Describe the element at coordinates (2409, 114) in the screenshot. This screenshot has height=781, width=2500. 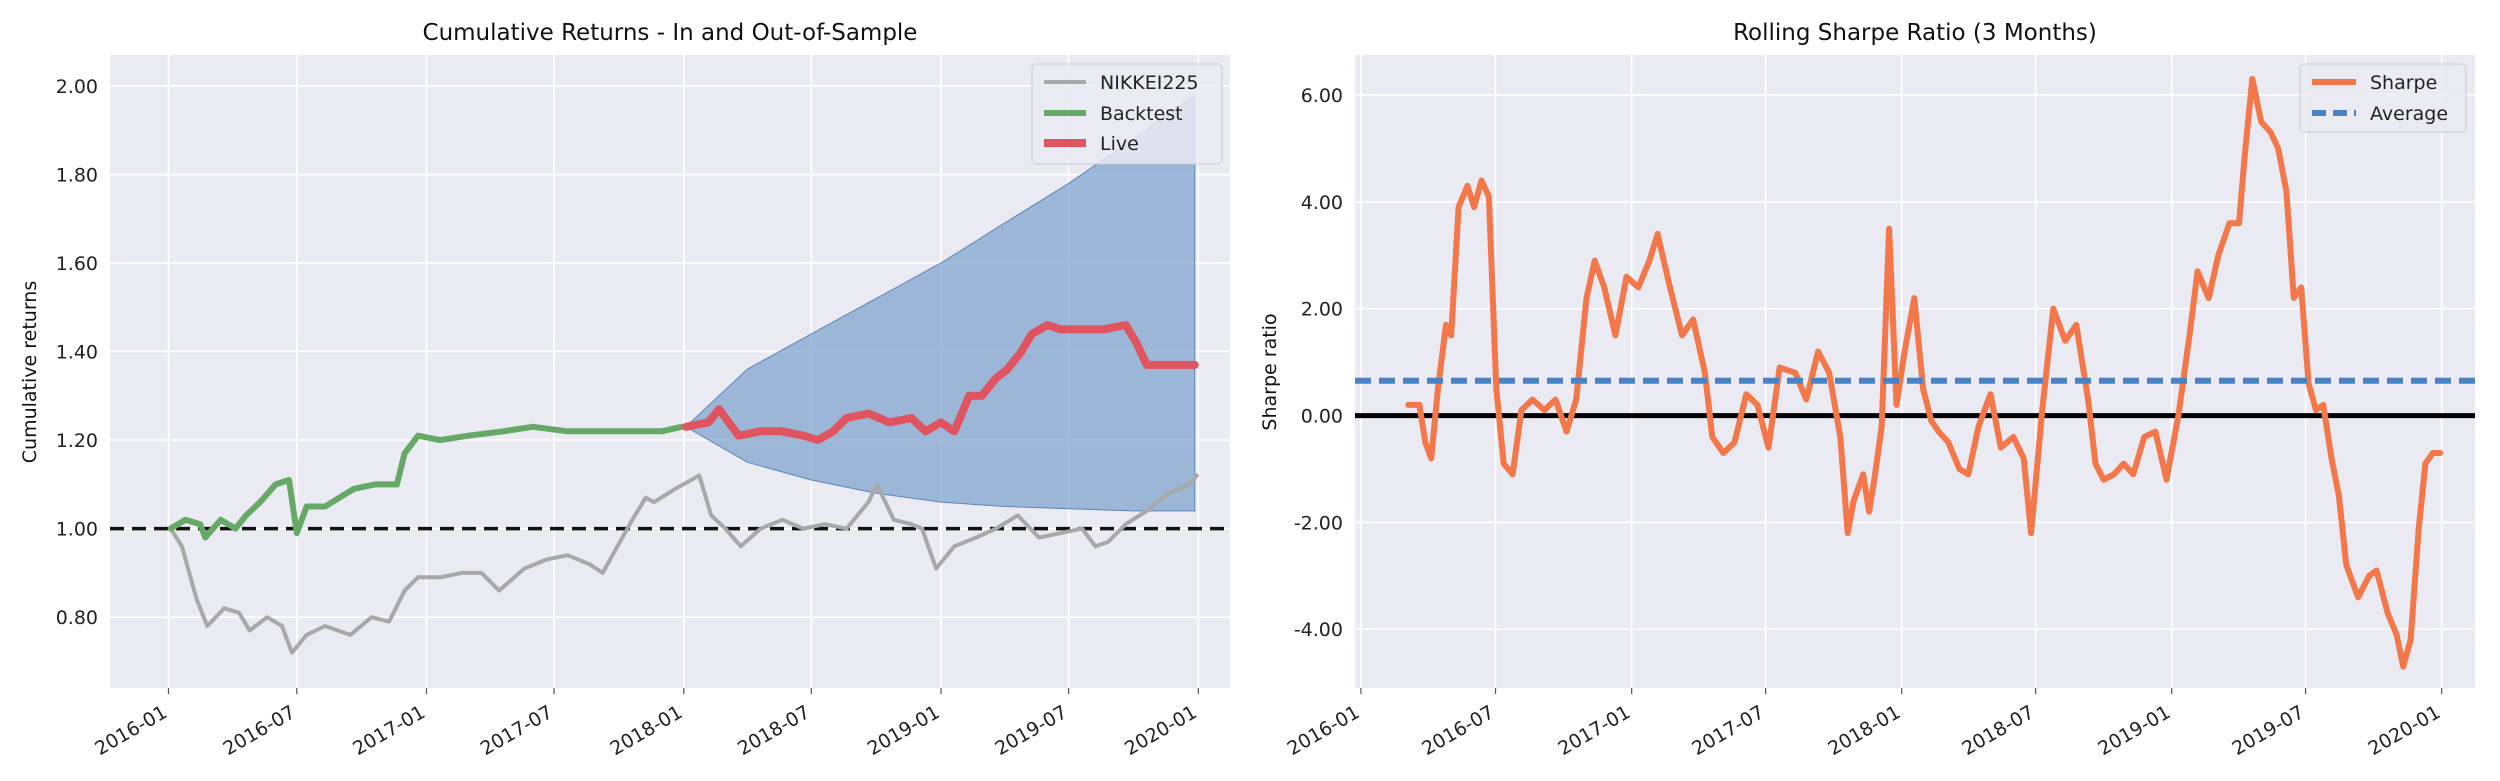
I see `legend-label-average: Average` at that location.